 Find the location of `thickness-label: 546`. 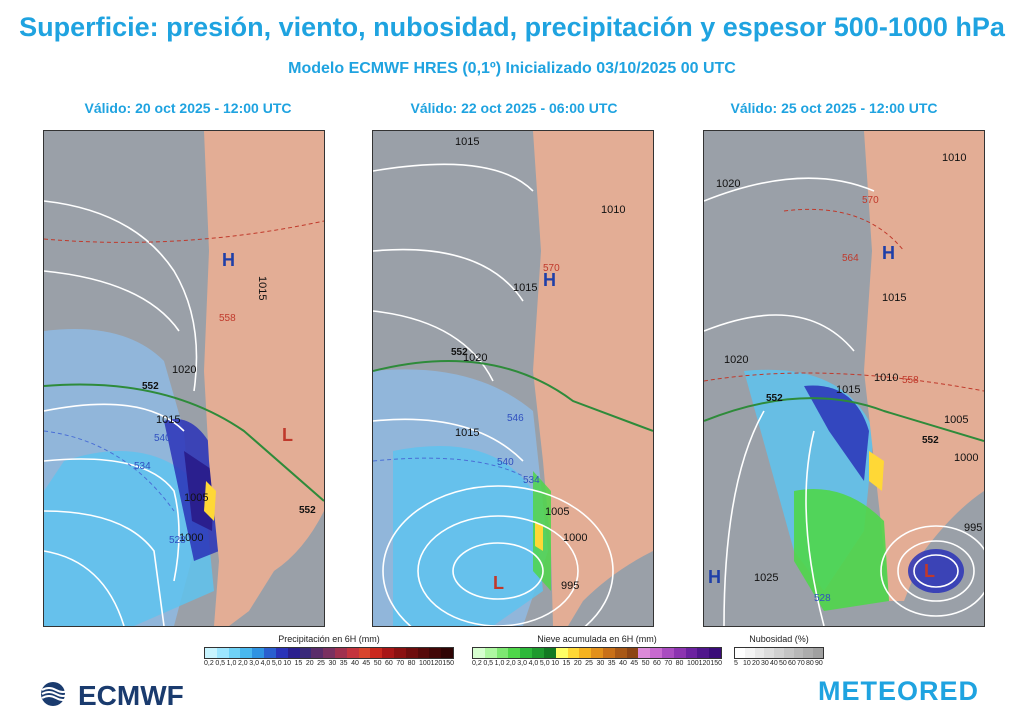

thickness-label: 546 is located at coordinates (515, 418).